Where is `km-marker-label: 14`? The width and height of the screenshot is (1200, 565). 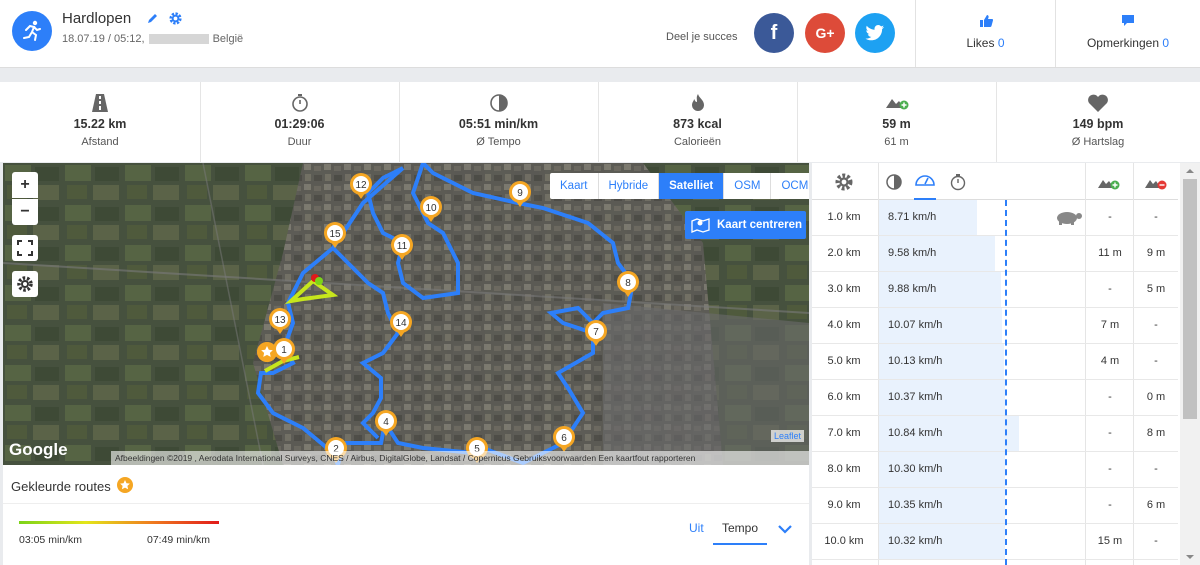 km-marker-label: 14 is located at coordinates (401, 323).